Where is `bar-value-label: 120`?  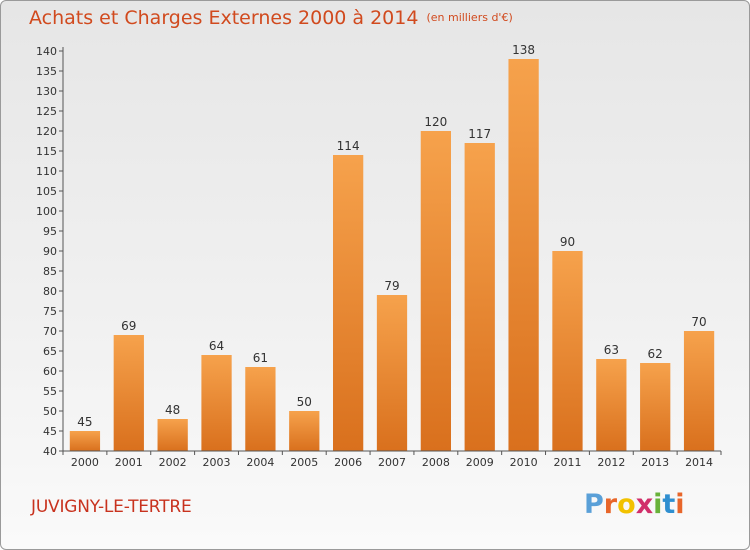
bar-value-label: 120 is located at coordinates (435, 122).